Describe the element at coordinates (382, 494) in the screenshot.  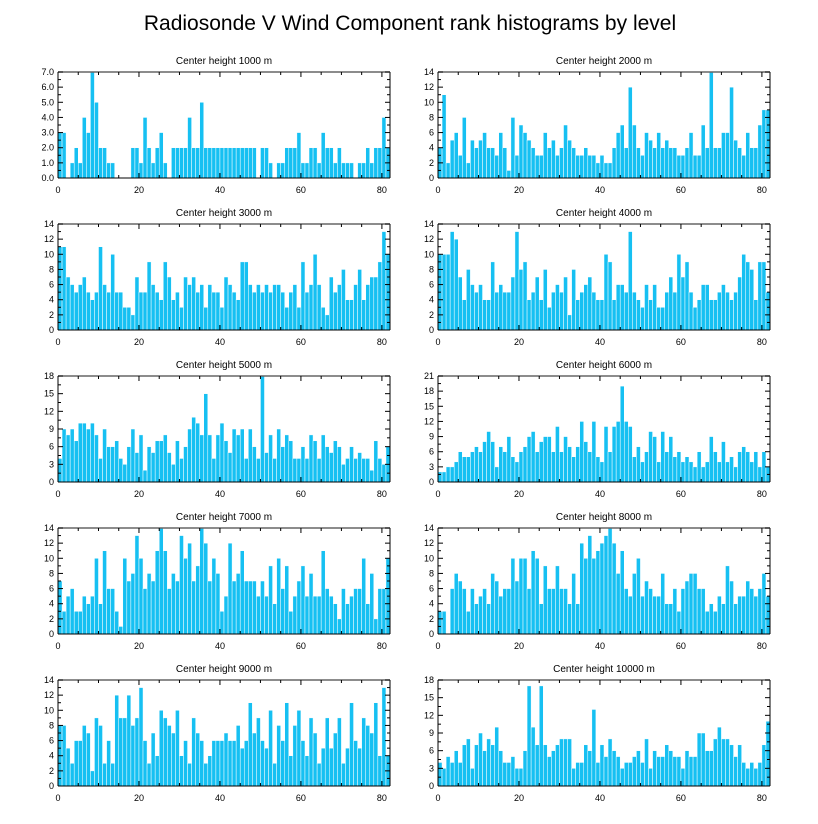
I see `x-tick-label: 80` at that location.